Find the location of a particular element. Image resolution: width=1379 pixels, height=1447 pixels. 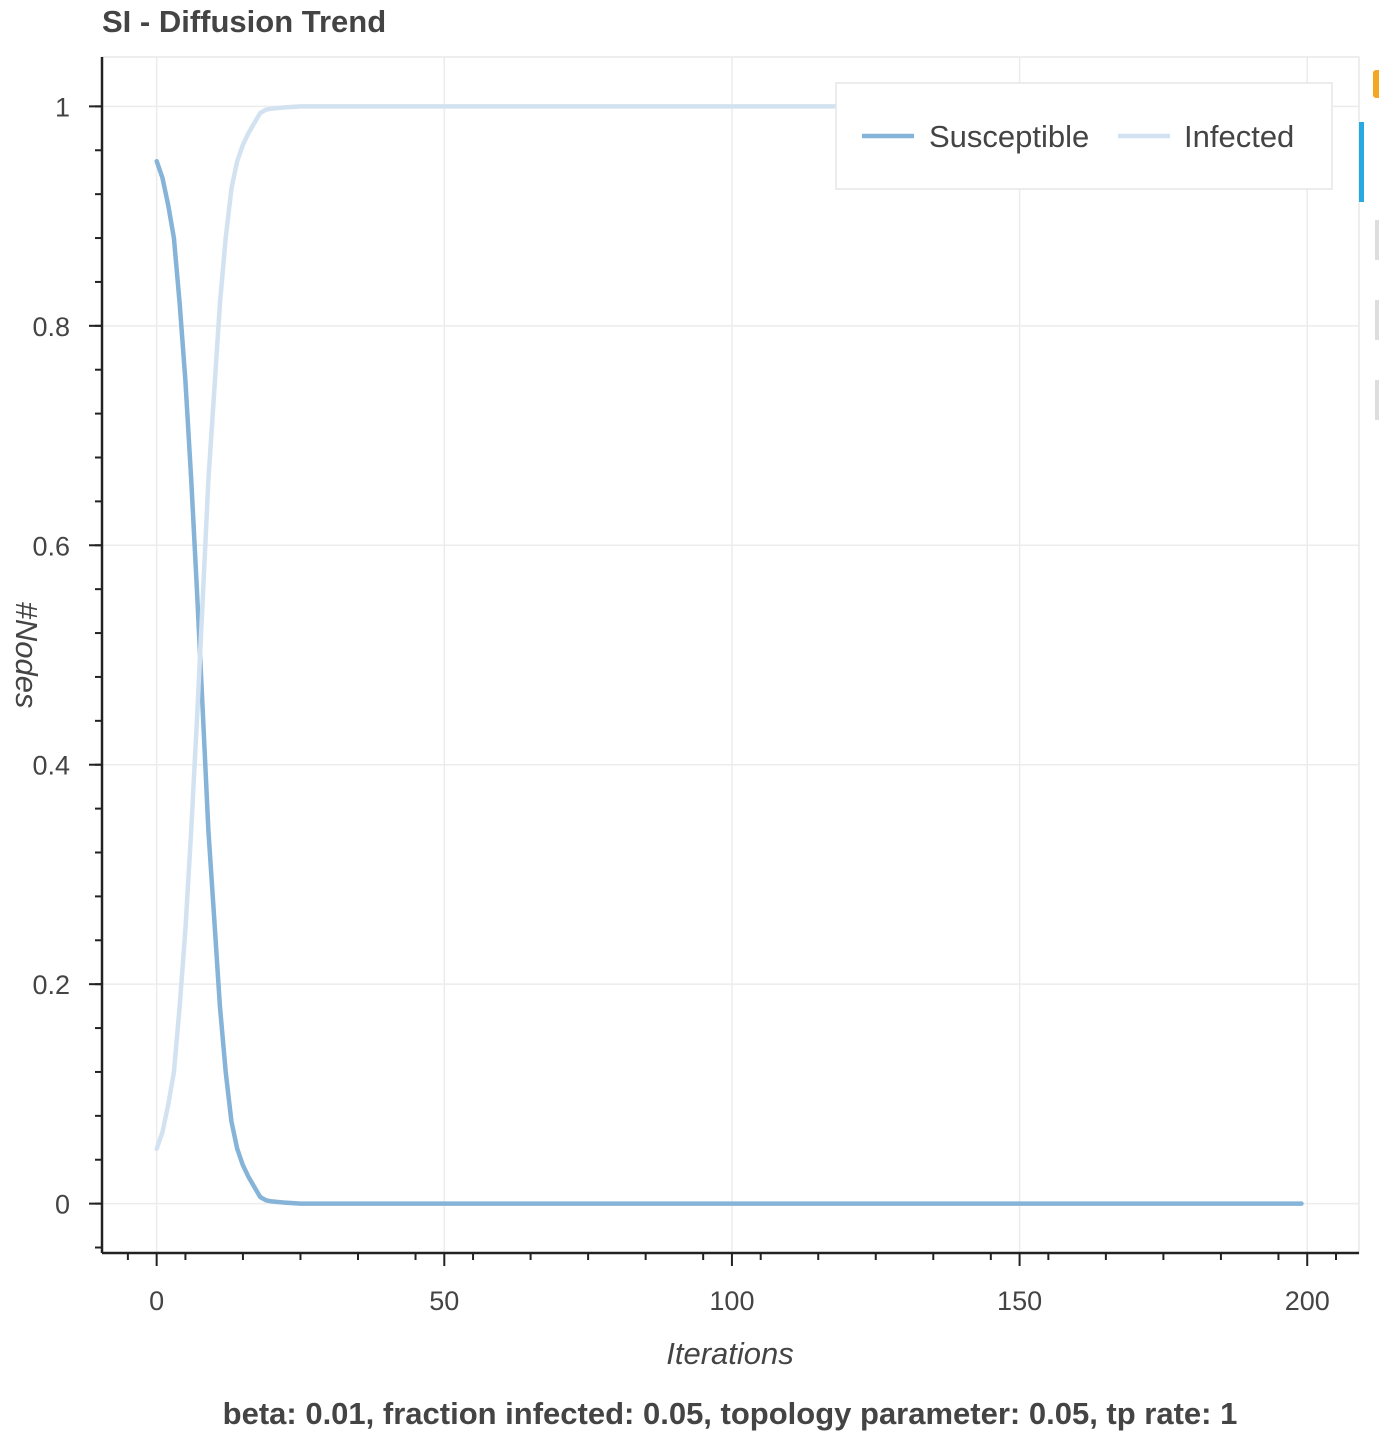

save-tool-icon is located at coordinates (1377, 400).